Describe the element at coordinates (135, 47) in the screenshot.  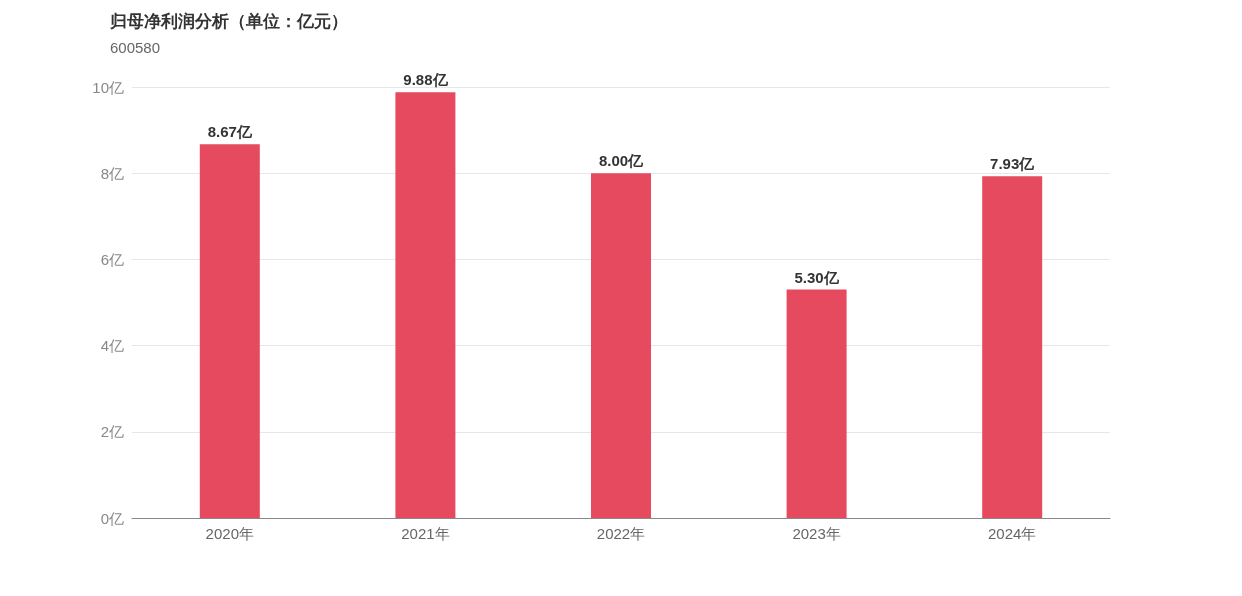
I see `chart-subtitle: 600580` at that location.